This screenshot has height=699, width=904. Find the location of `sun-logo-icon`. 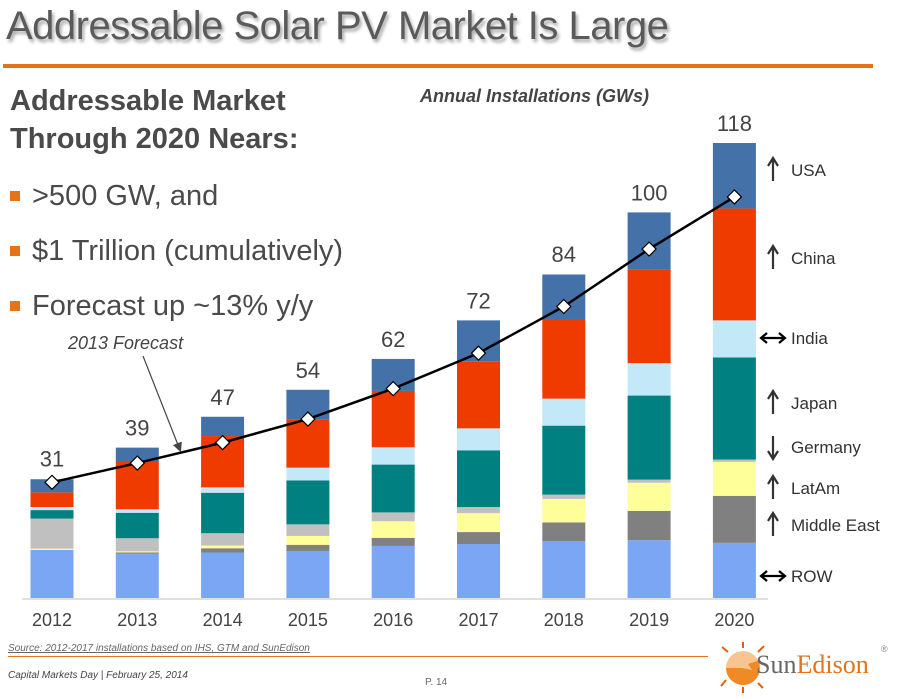

sun-logo-icon is located at coordinates (742, 667).